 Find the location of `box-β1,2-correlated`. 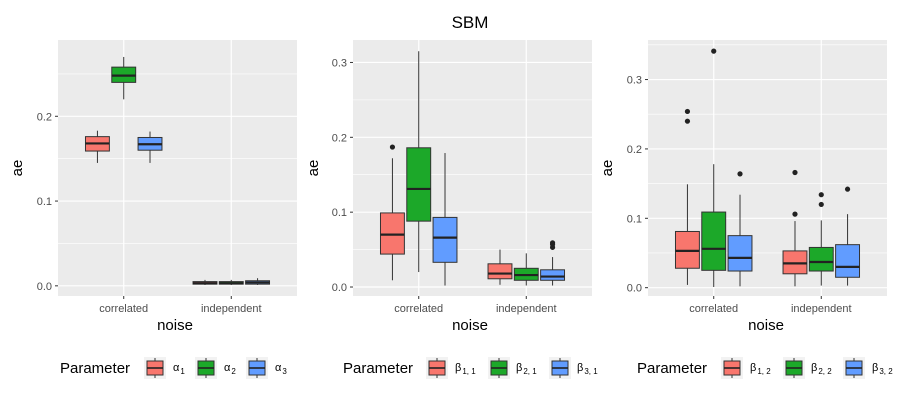

box-β1,2-correlated is located at coordinates (687, 196).